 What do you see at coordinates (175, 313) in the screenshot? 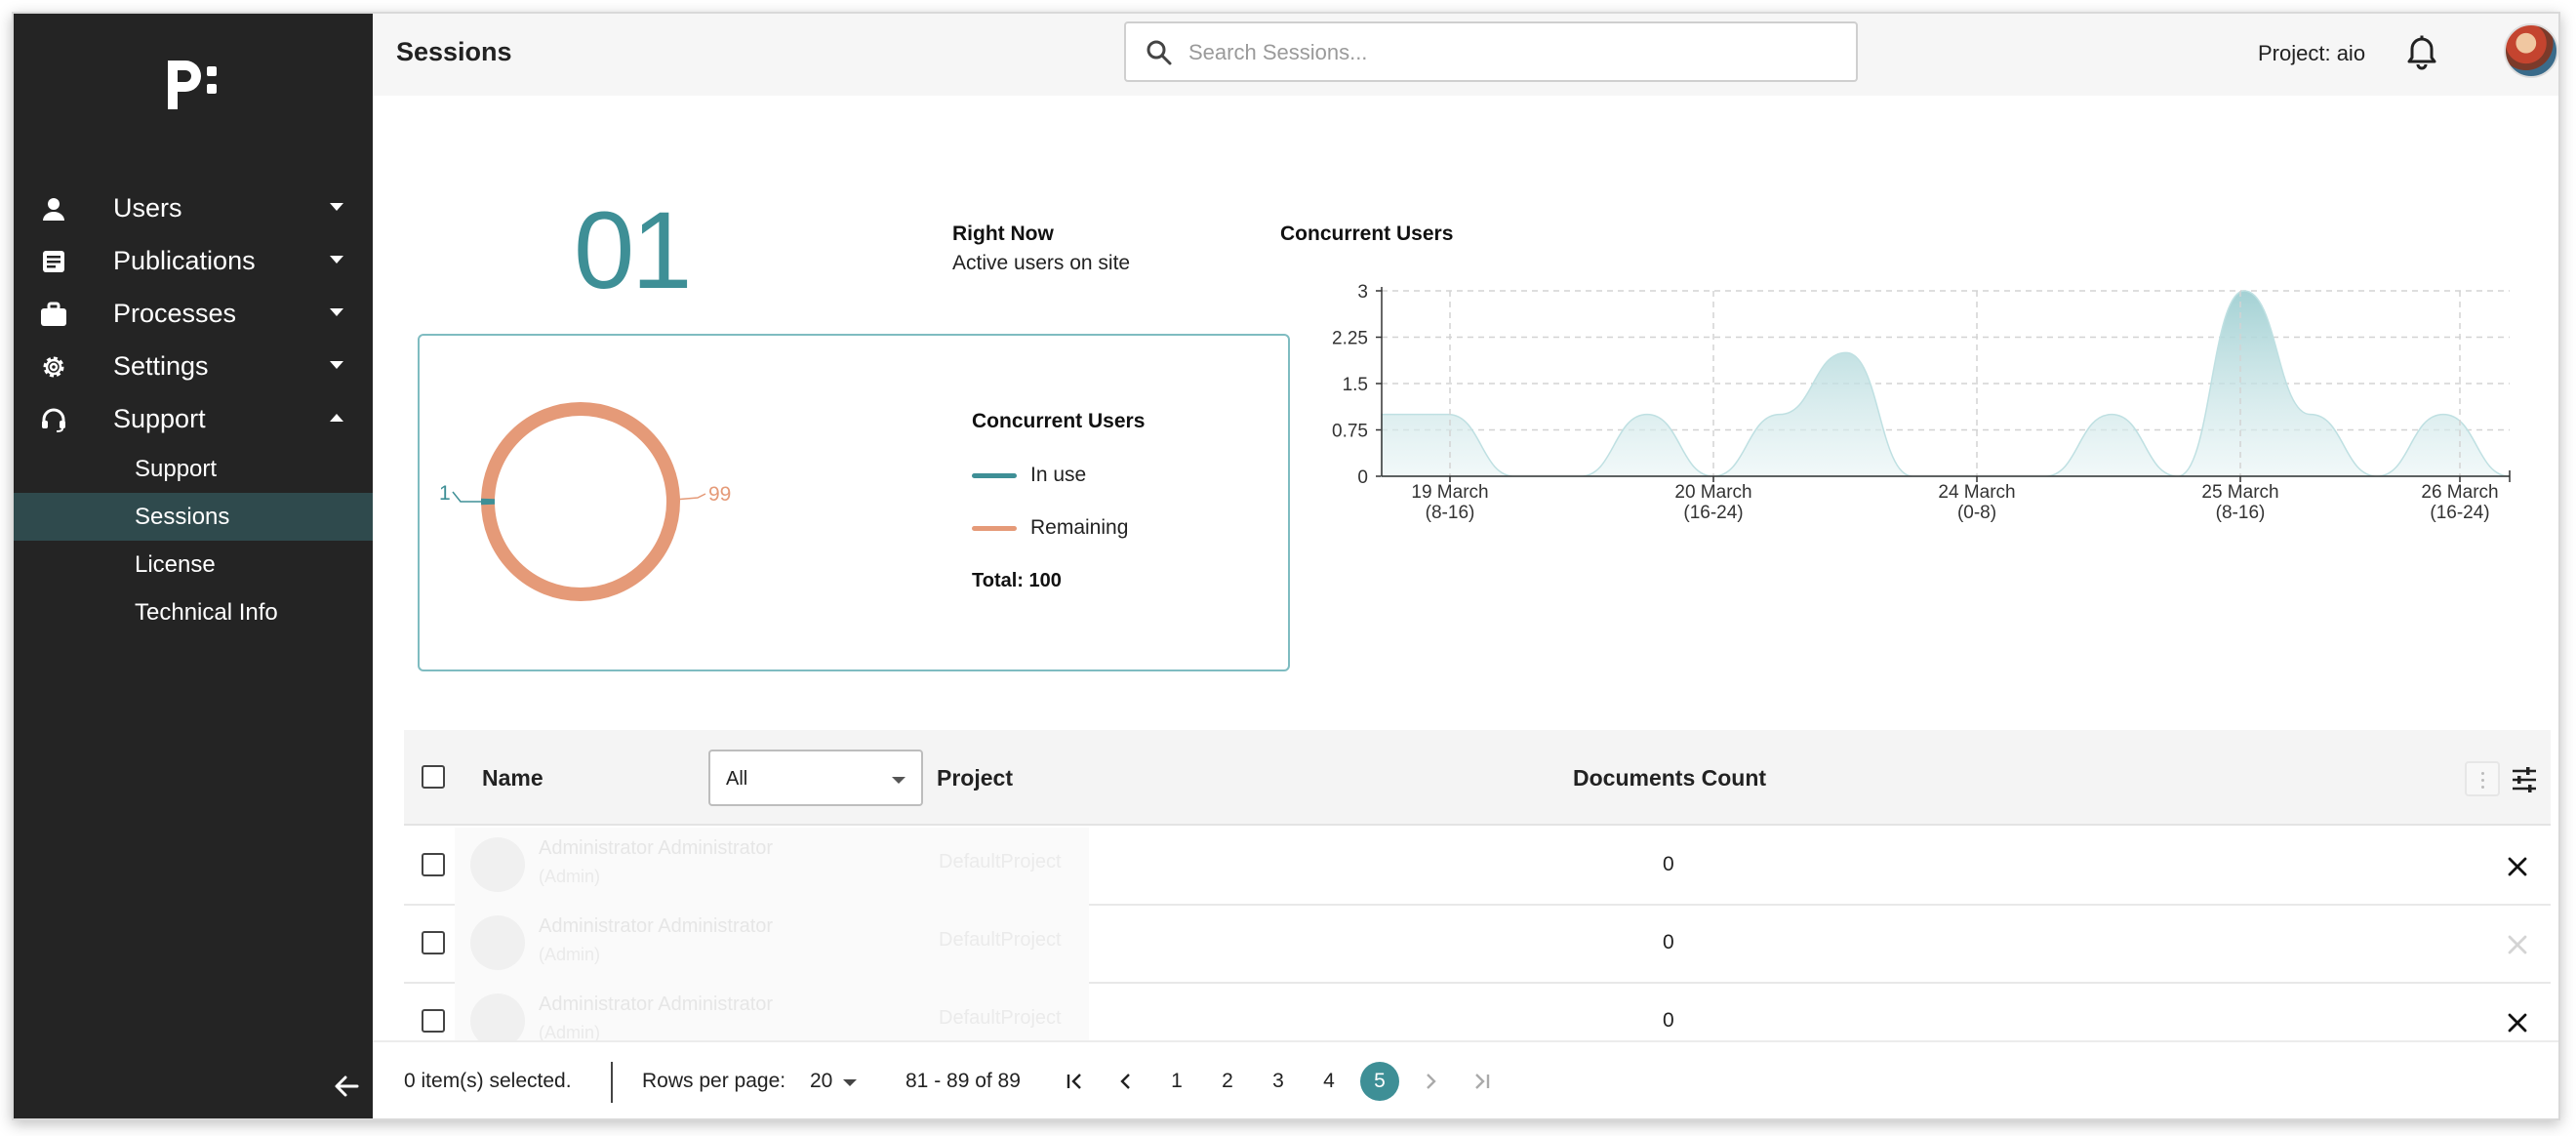
I see `sidebar-item-label: Processes` at bounding box center [175, 313].